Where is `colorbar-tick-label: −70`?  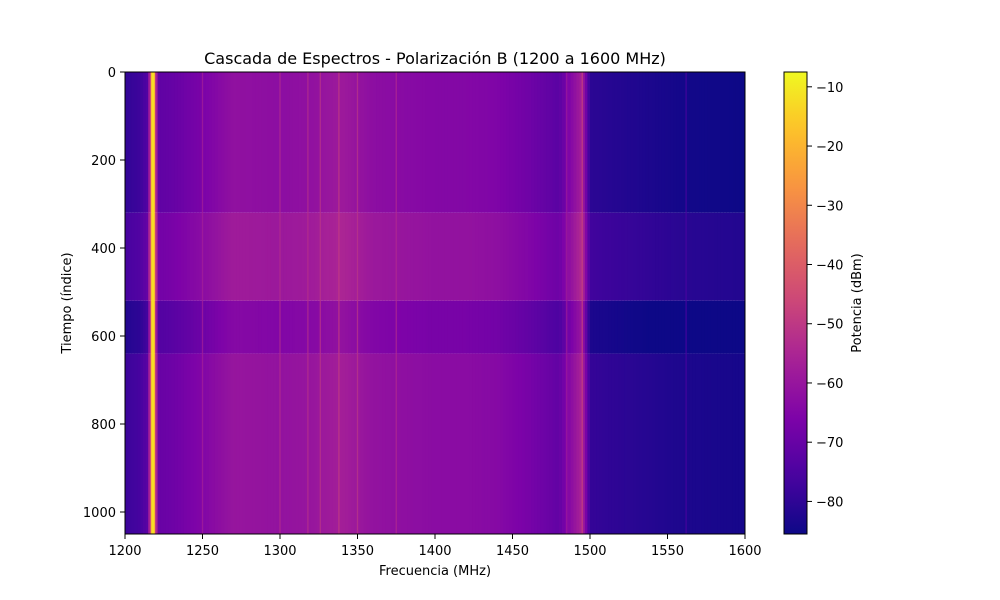 colorbar-tick-label: −70 is located at coordinates (829, 443).